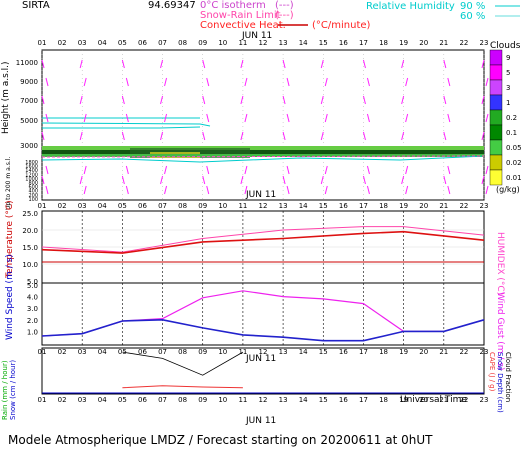 The image size is (528, 450). I want to click on clouds-legend-level: 0.2, so click(511, 118).